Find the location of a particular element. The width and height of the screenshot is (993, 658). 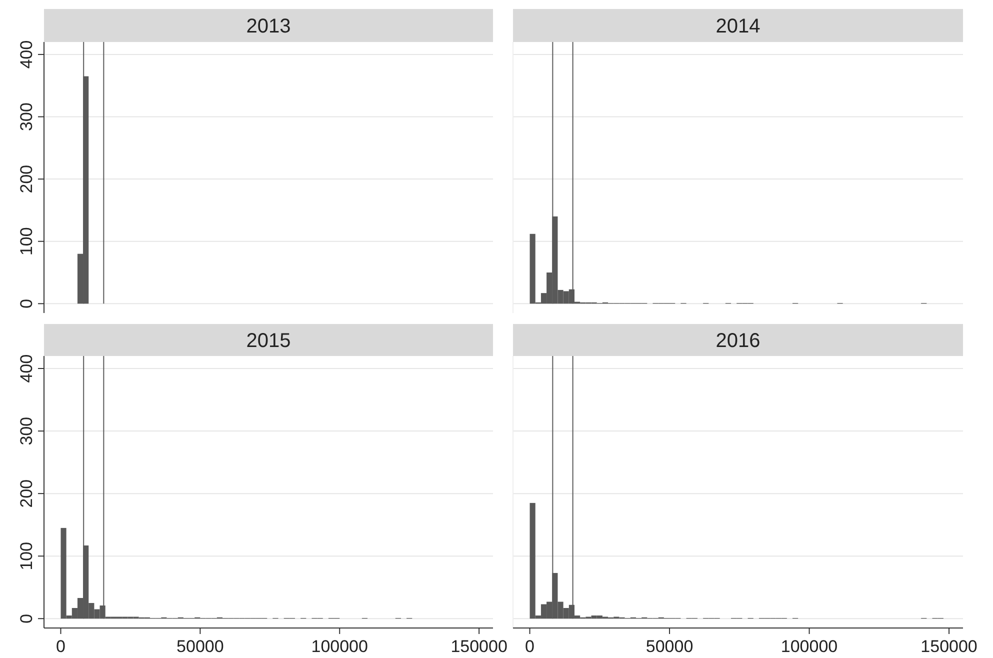

chart-title: 2013 is located at coordinates (268, 27).